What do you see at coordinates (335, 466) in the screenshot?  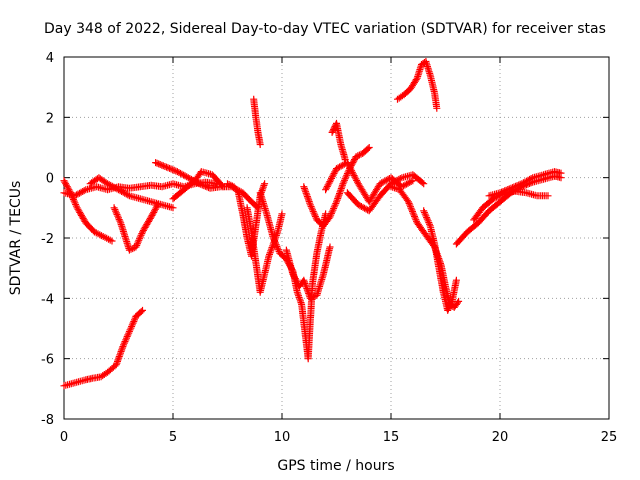 I see `x-axis-title: GPS time / hours` at bounding box center [335, 466].